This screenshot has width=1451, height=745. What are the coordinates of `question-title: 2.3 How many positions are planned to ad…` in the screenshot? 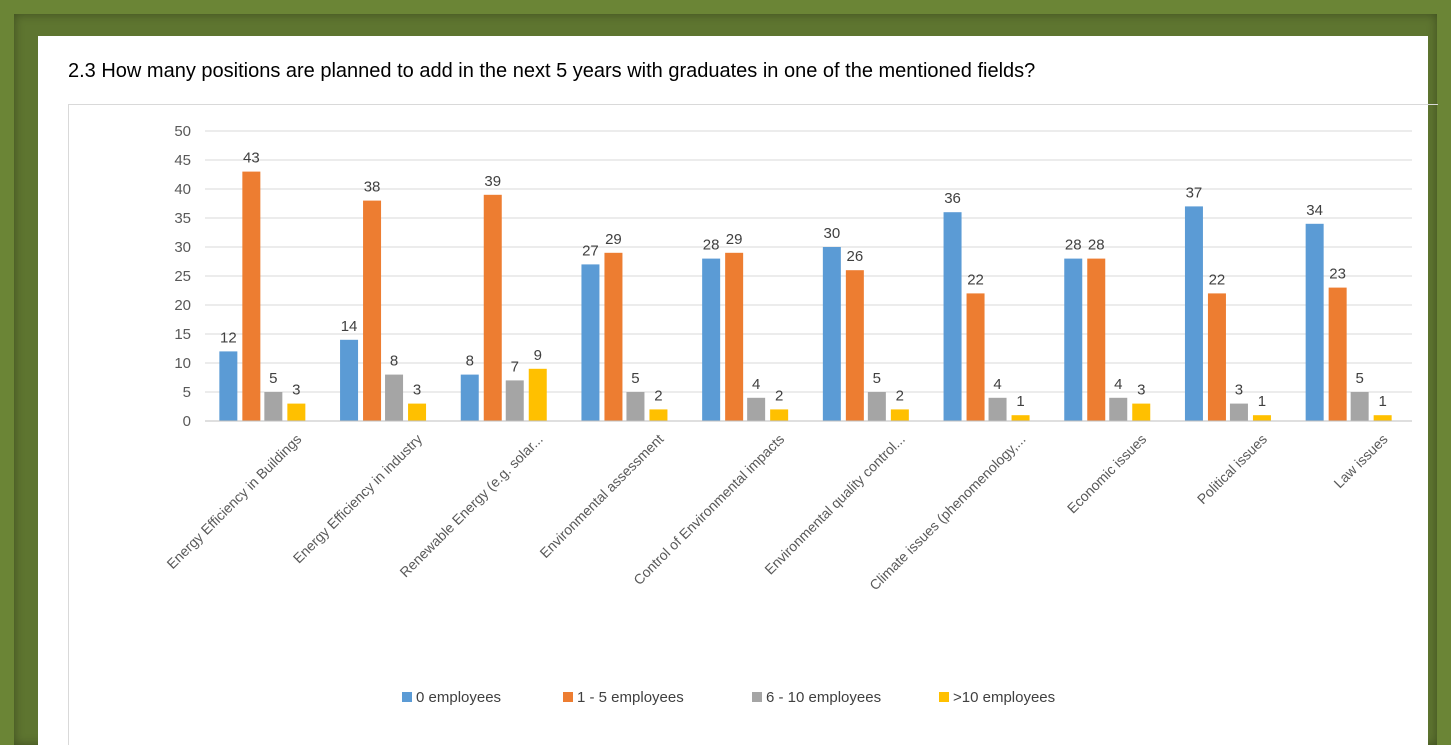 It's located at (552, 71).